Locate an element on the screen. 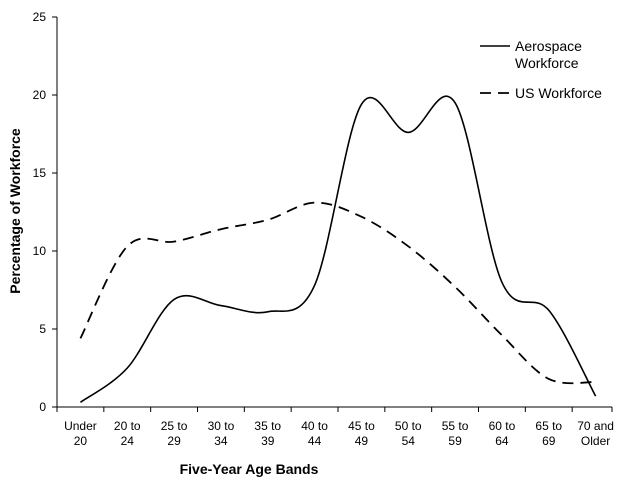 This screenshot has height=483, width=618. x-tick-label: Under 20 is located at coordinates (80, 433).